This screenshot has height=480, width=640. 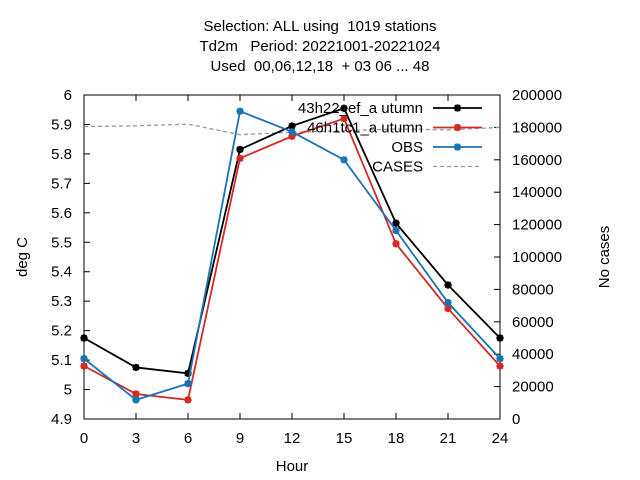 I want to click on y-tick-label: 5.1, so click(x=61, y=360).